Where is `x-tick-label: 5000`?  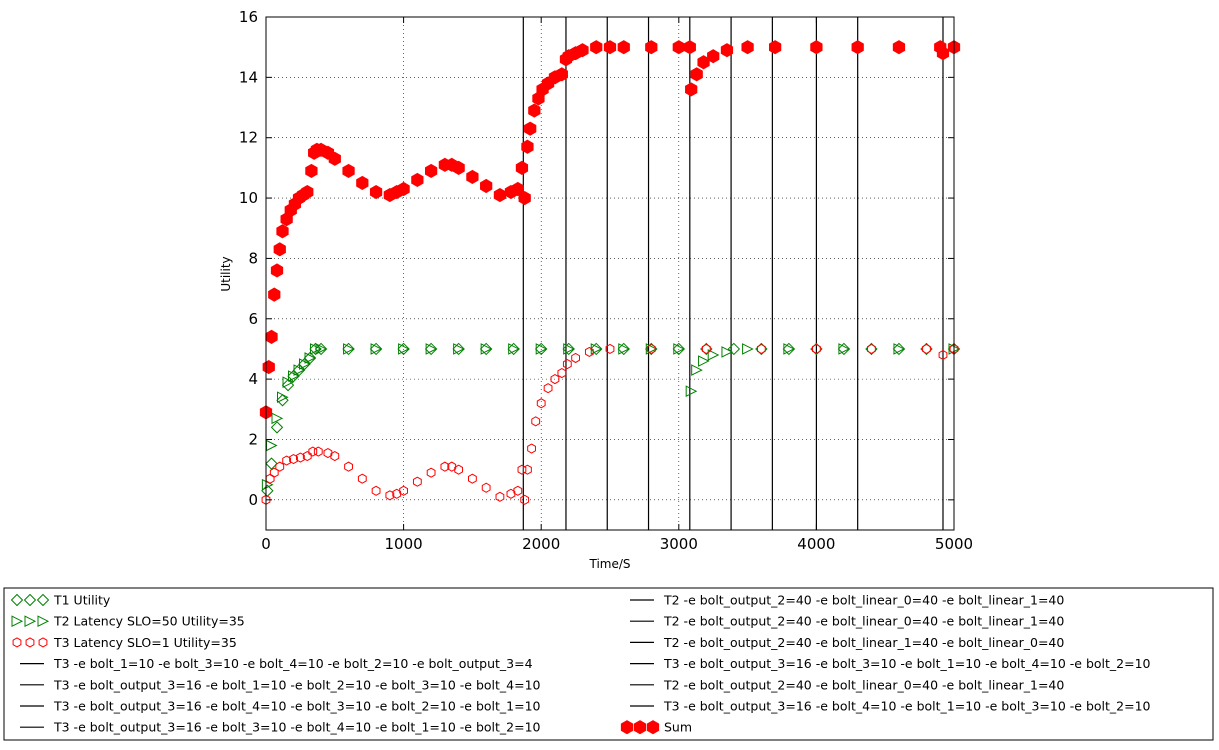
x-tick-label: 5000 is located at coordinates (954, 544).